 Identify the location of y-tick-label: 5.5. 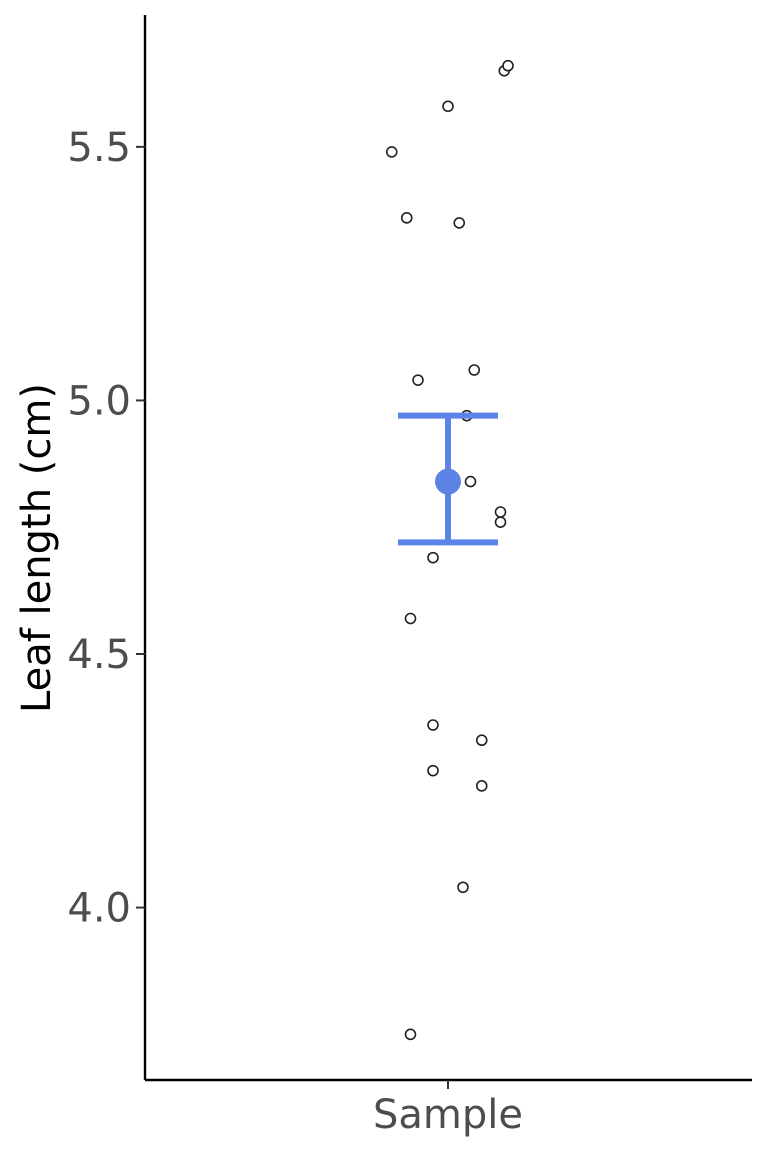
(99, 148).